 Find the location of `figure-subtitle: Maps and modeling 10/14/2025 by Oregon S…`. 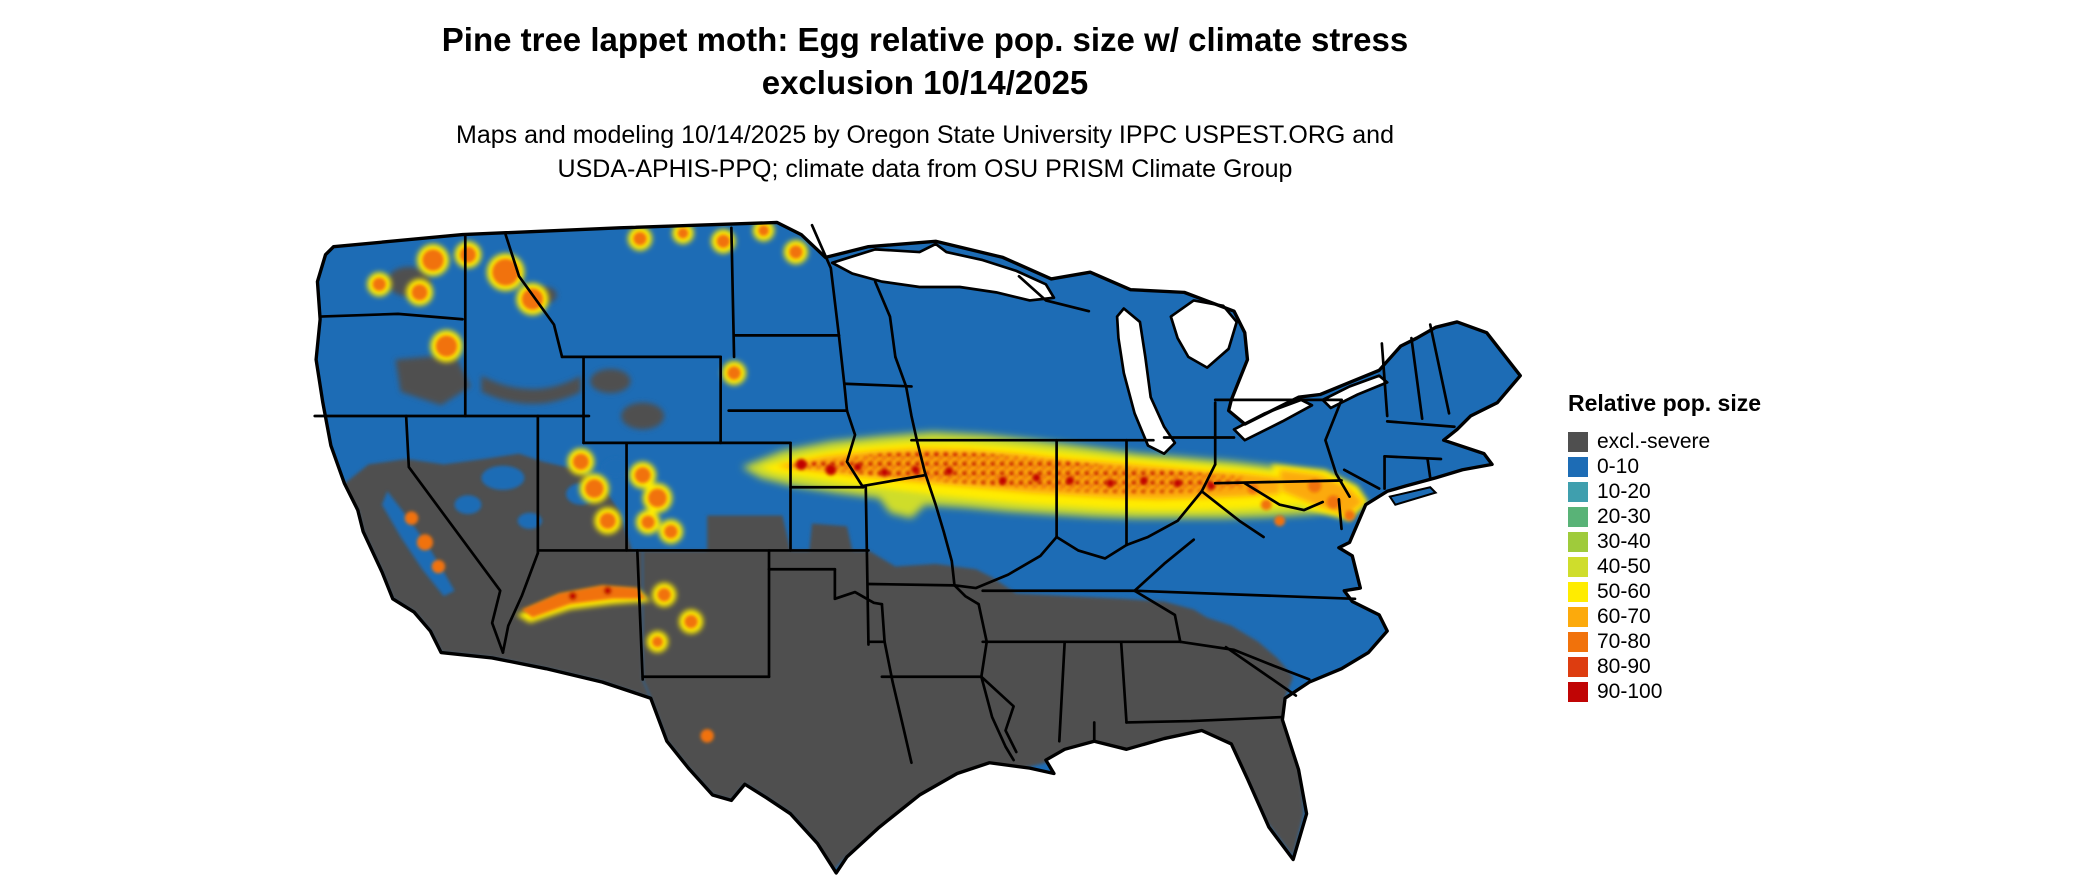

figure-subtitle: Maps and modeling 10/14/2025 by Oregon S… is located at coordinates (925, 152).